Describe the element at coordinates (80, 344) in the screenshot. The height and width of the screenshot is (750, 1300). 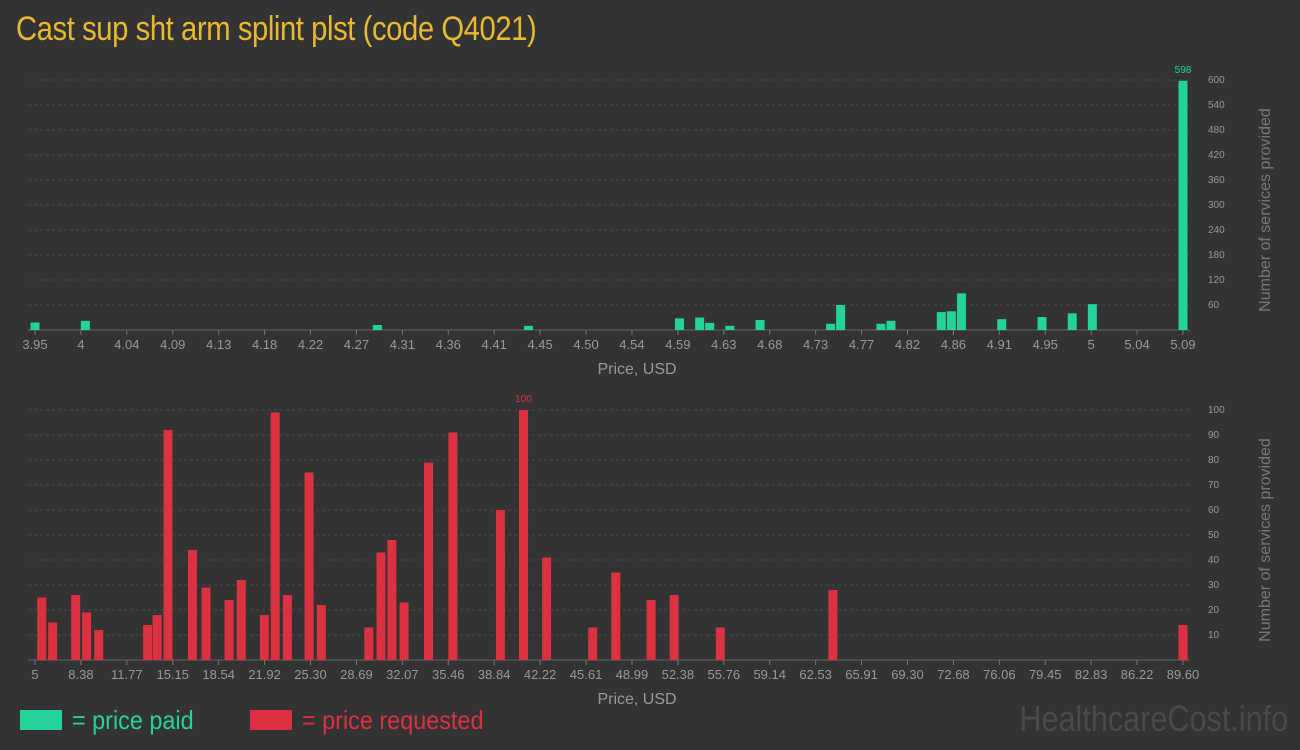
I see `x-tick-label: 4` at that location.